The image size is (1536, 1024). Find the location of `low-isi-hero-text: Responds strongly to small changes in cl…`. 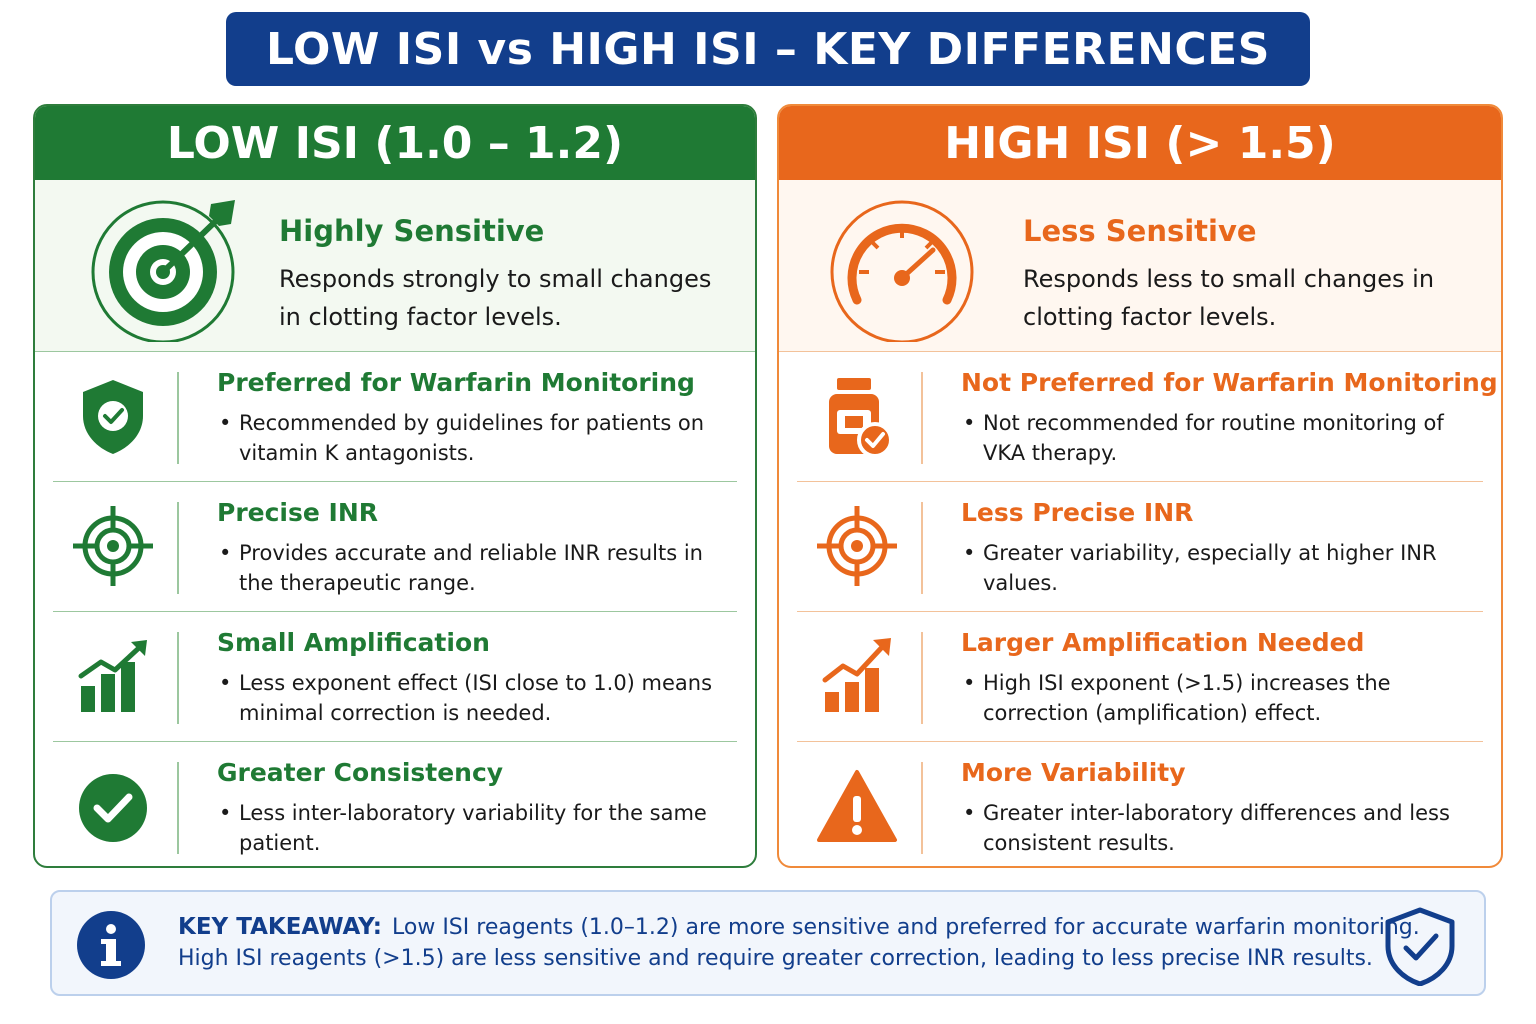

low-isi-hero-text: Responds strongly to small changes in cl… is located at coordinates (495, 298).